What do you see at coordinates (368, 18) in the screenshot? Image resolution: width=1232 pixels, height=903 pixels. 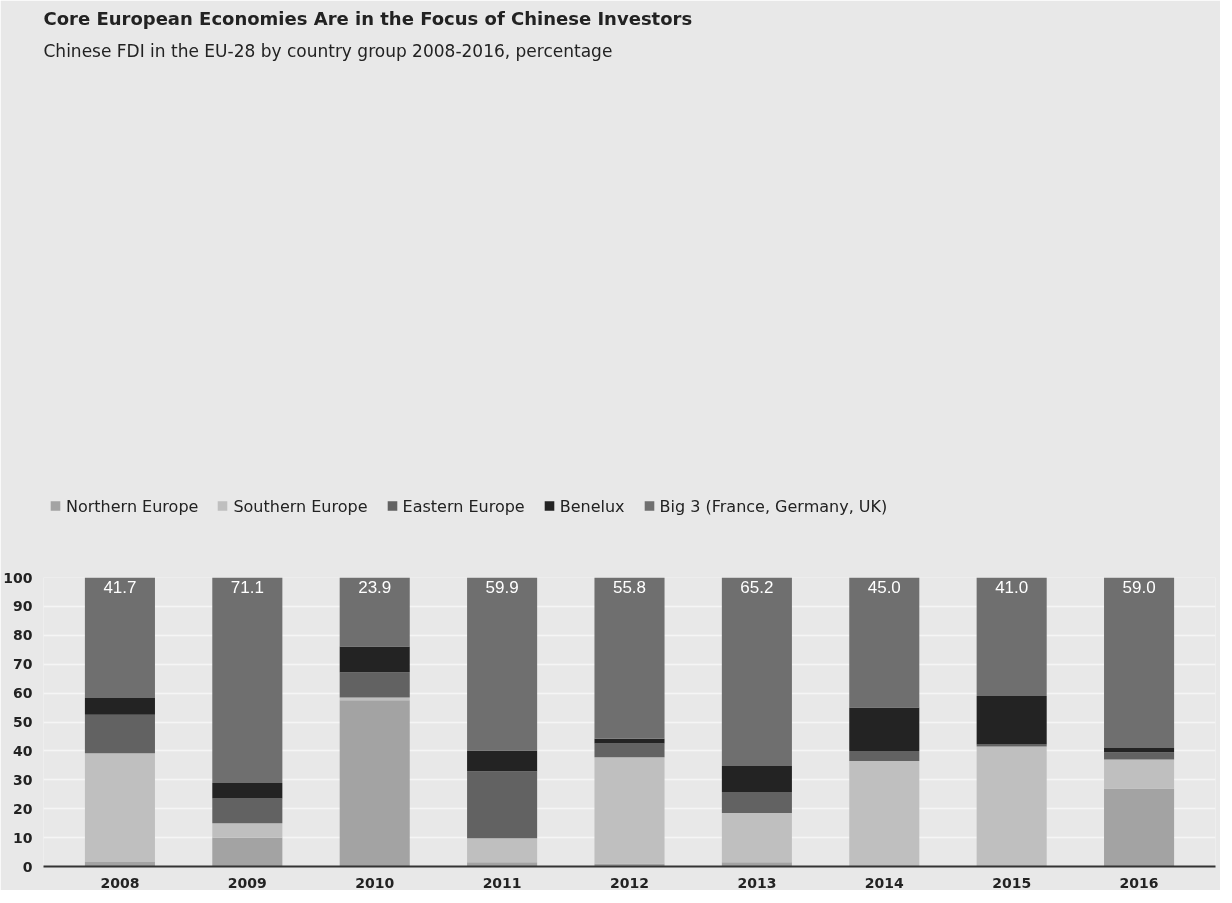 I see `chart-title: Core European Economies Are in the Focus of Chinese Investors` at bounding box center [368, 18].